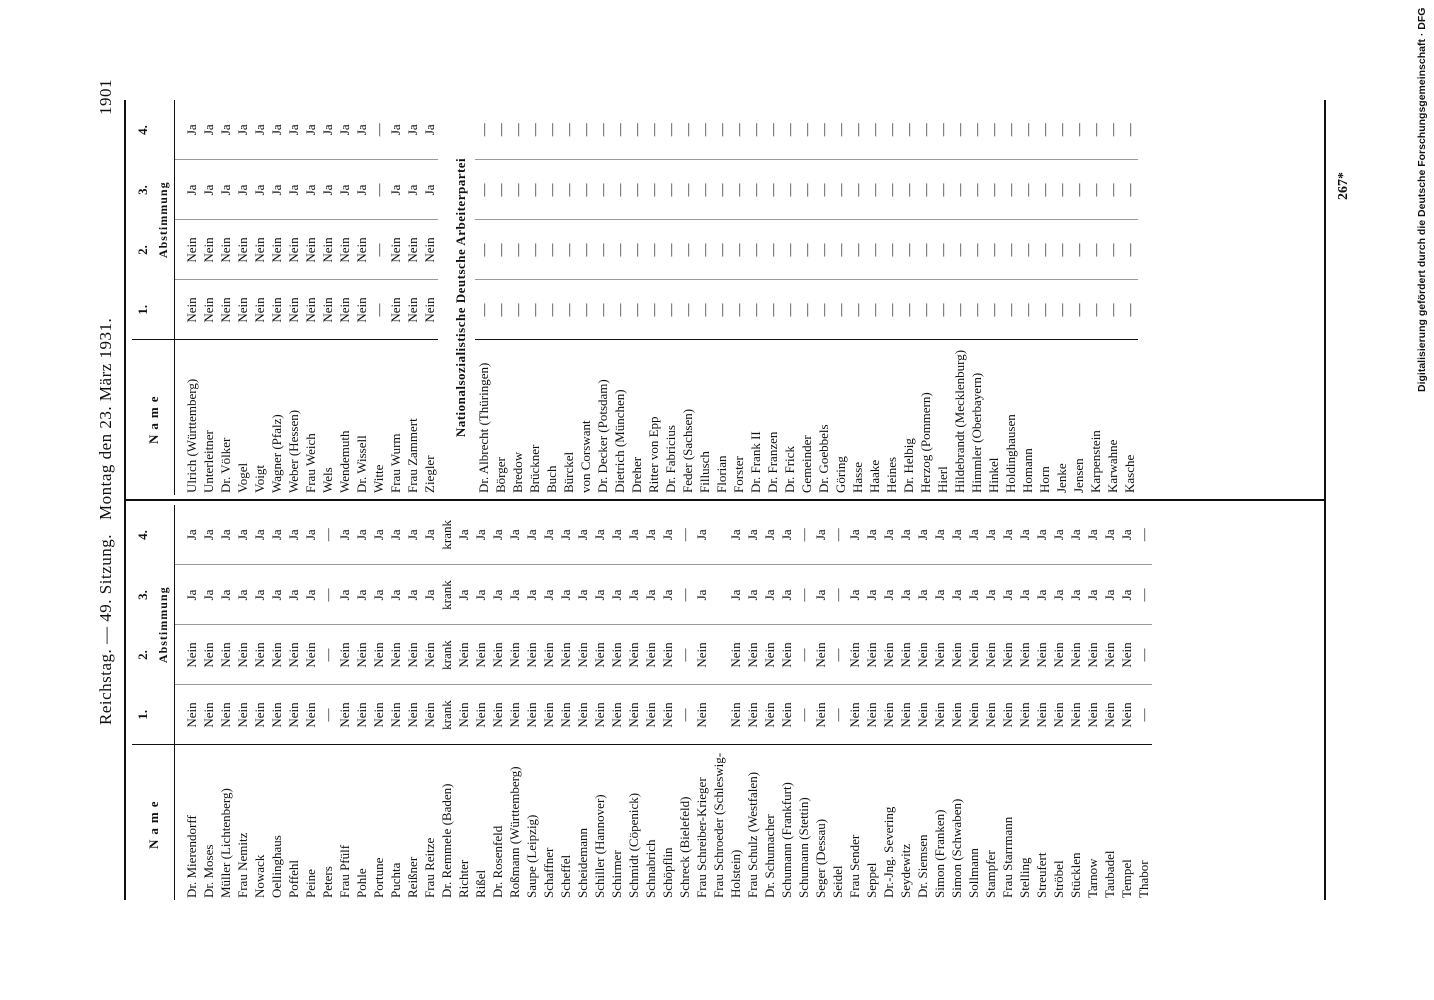 The width and height of the screenshot is (1434, 1000). Describe the element at coordinates (1058, 702) in the screenshot. I see `table-row: Ströbel Nein Nein Ja Ja` at that location.